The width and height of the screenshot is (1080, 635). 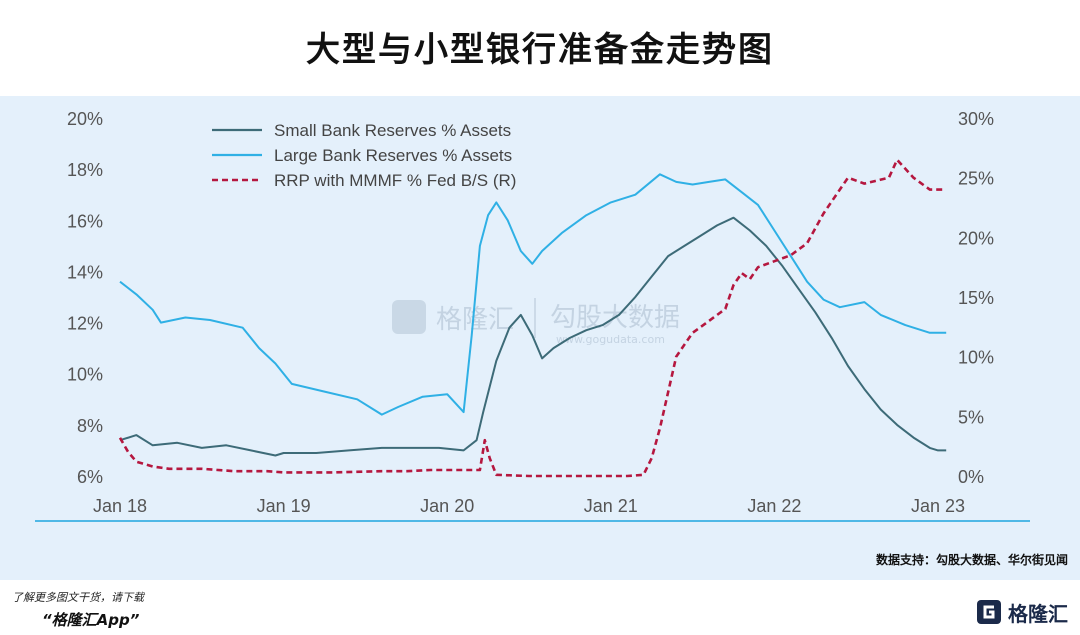 What do you see at coordinates (989, 612) in the screenshot?
I see `logo-icon` at bounding box center [989, 612].